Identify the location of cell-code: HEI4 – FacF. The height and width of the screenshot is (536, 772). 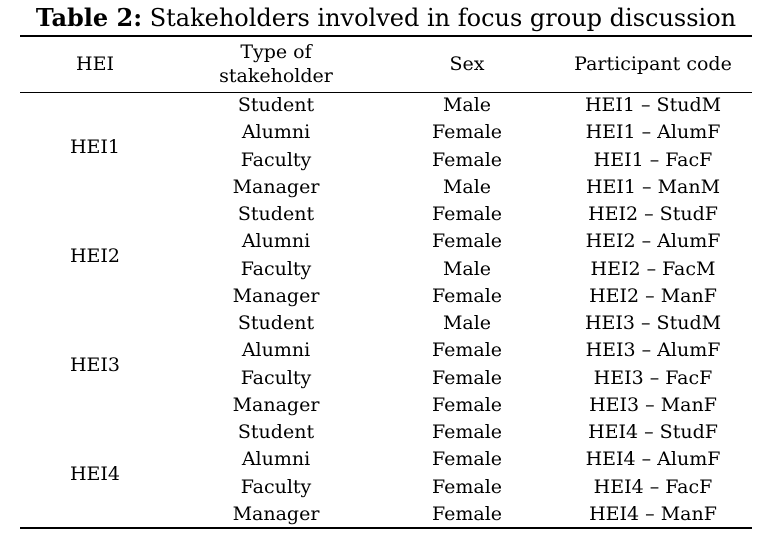
(653, 486).